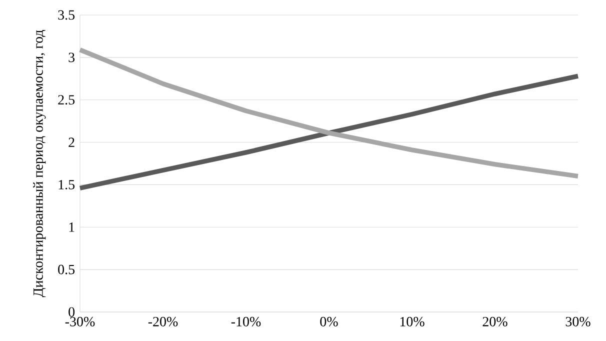 This screenshot has height=341, width=606. I want to click on x-tick-label: -10%, so click(246, 321).